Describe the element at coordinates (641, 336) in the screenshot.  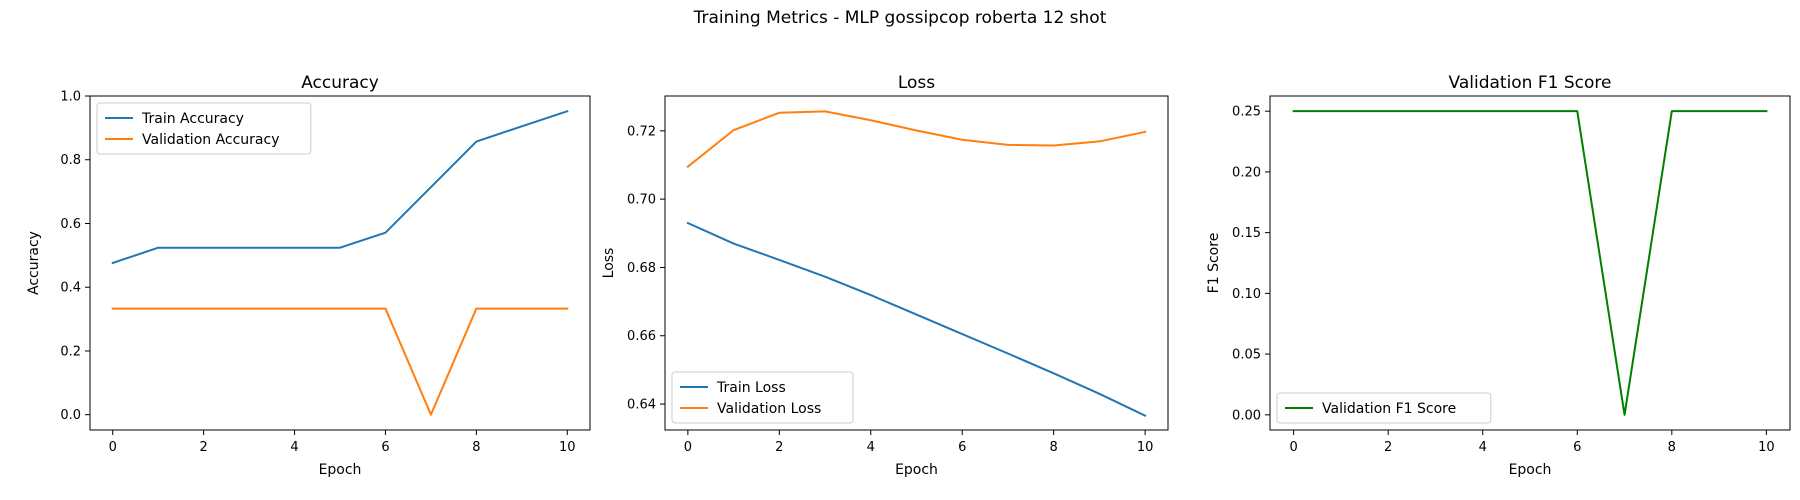
I see `y-tick-label: 0.66` at that location.